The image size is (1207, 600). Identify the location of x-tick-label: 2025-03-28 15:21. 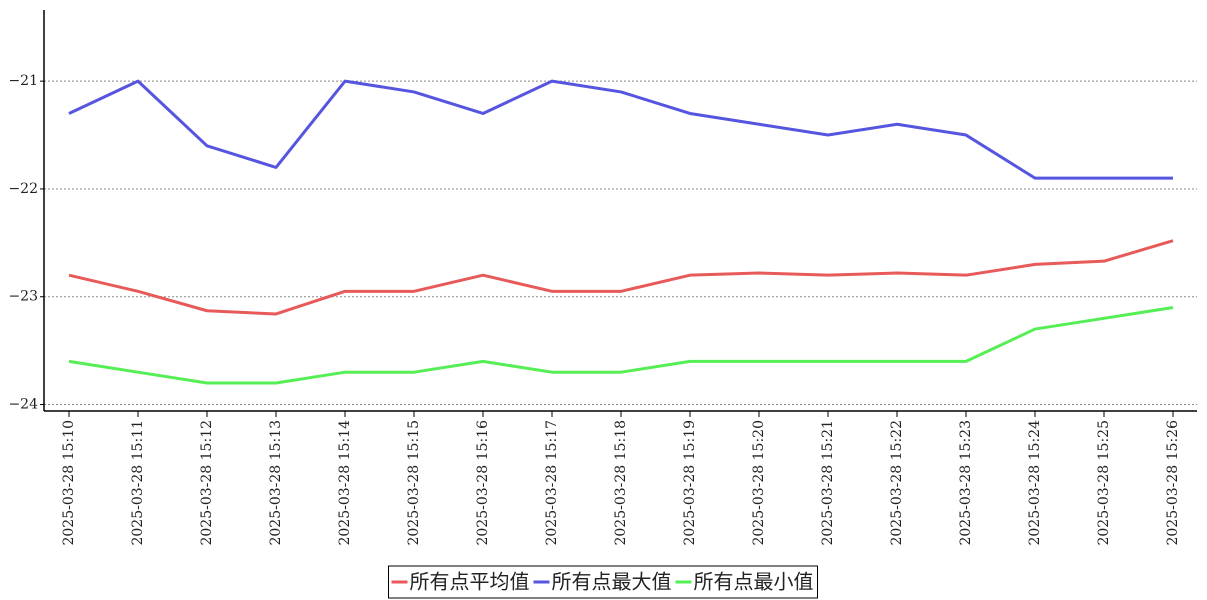
(828, 483).